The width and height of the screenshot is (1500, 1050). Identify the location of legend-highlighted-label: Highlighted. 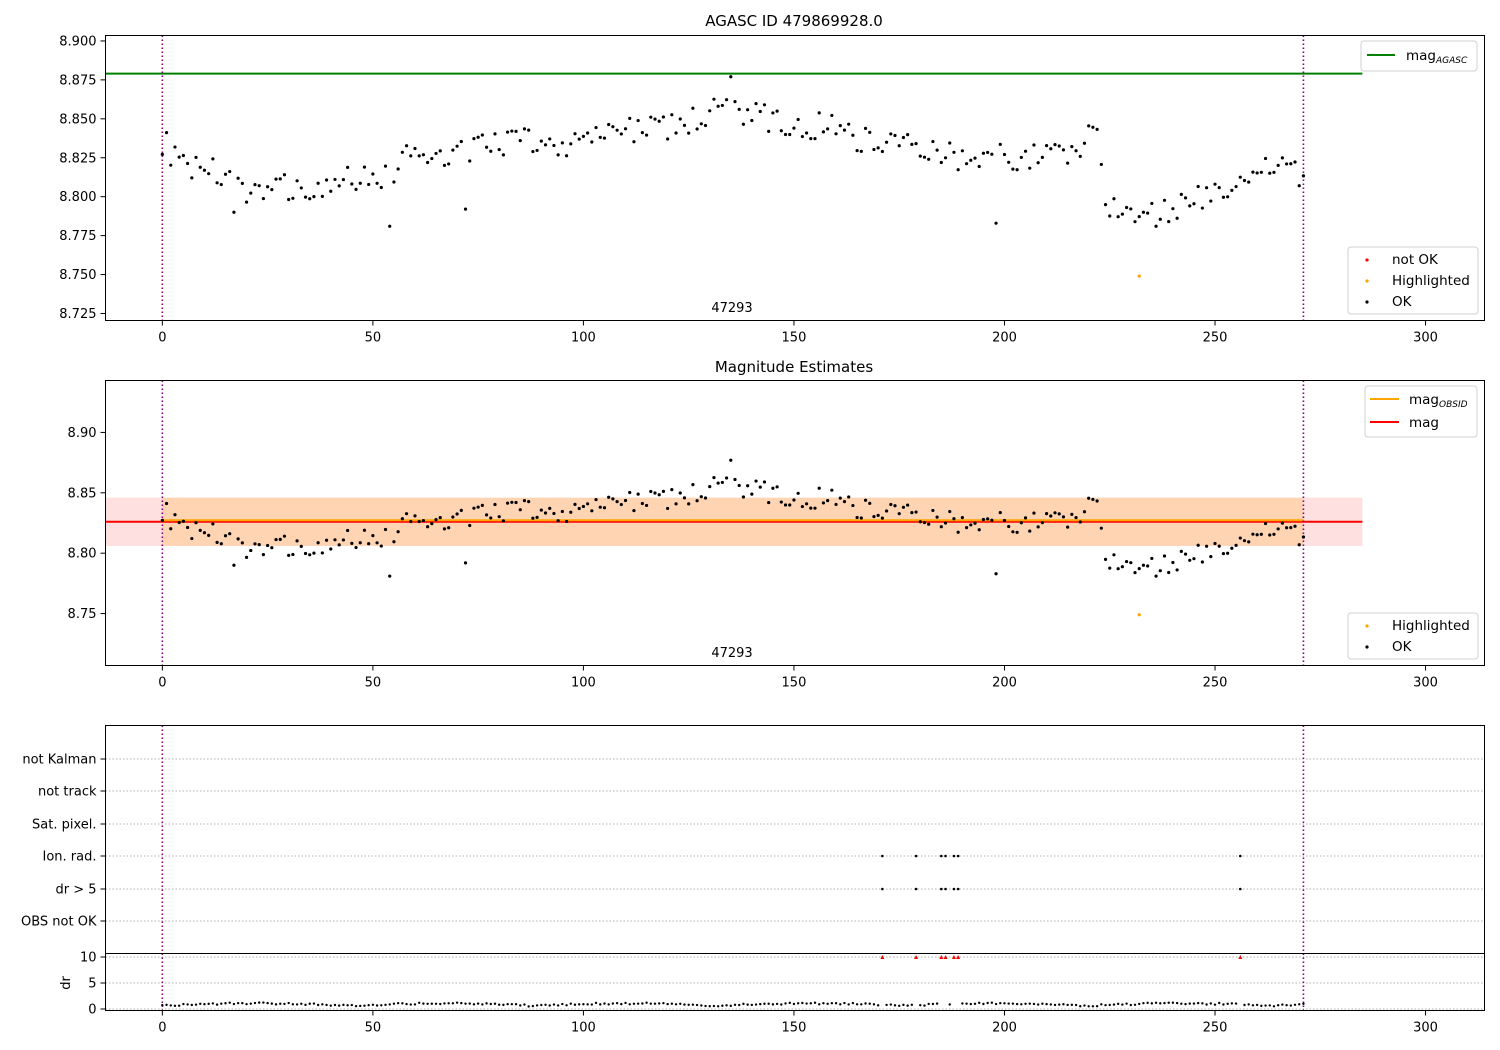
(1431, 281).